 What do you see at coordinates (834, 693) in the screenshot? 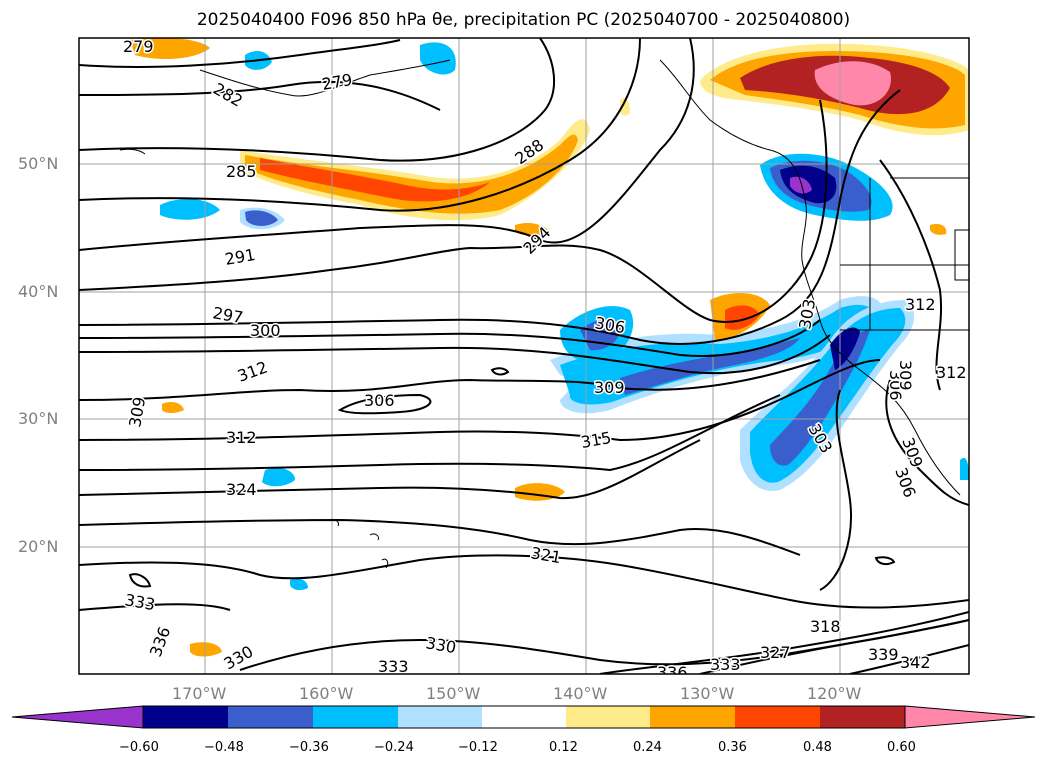
I see `lon-label: 120°W` at bounding box center [834, 693].